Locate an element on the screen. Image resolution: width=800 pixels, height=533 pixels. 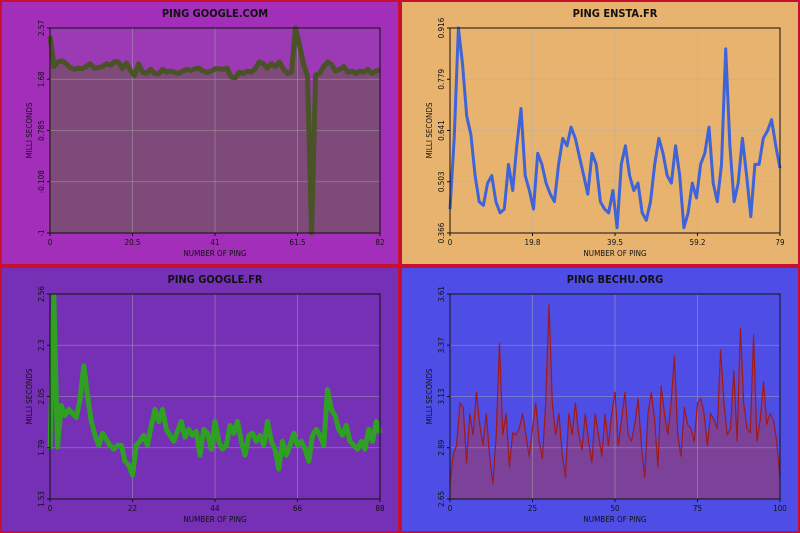
x-tick-label: 75 is located at coordinates (697, 508).